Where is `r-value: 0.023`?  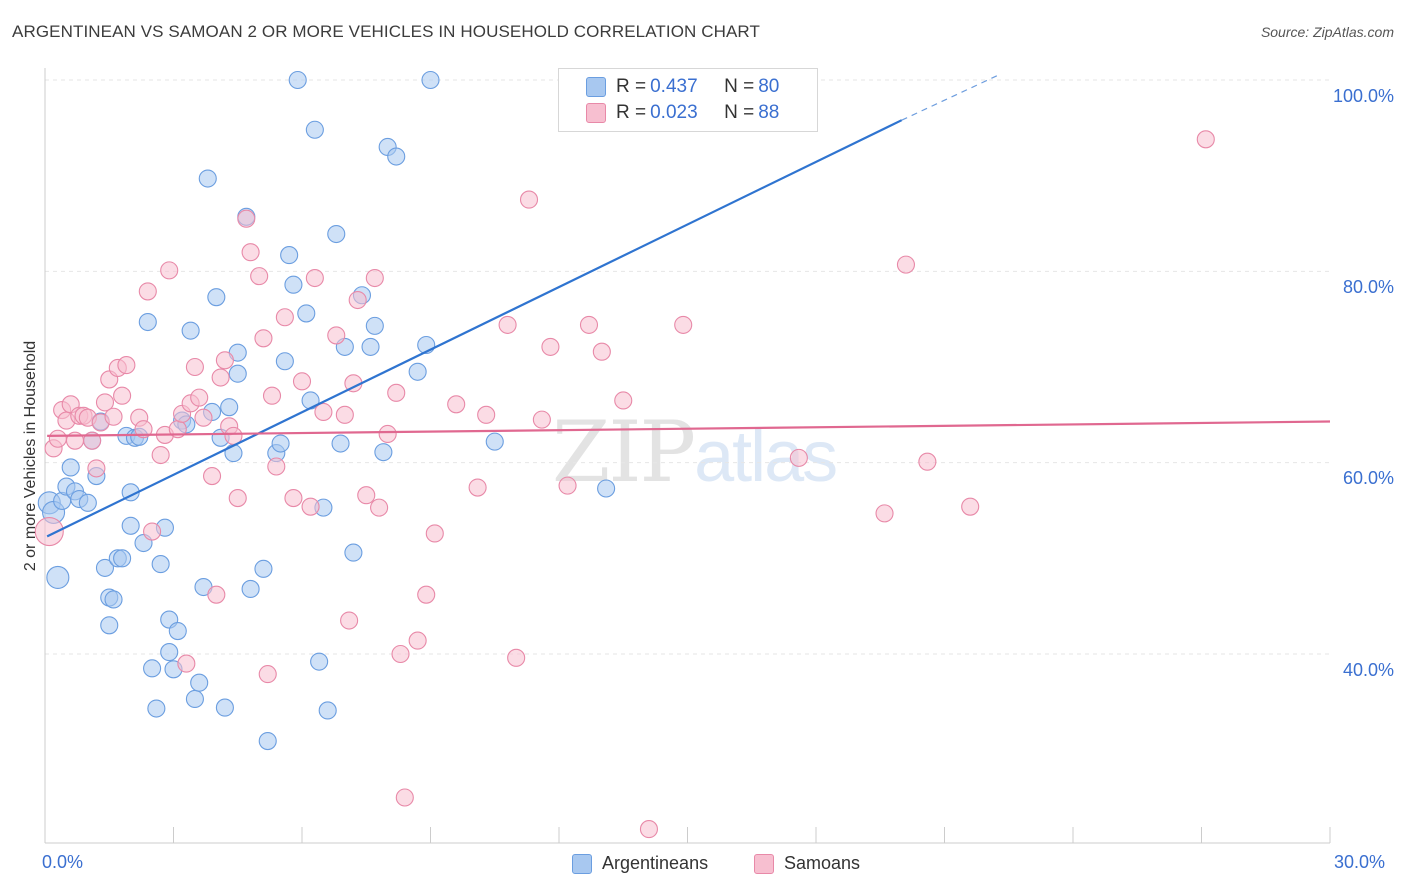
r-value: 0.023 is located at coordinates (674, 112).